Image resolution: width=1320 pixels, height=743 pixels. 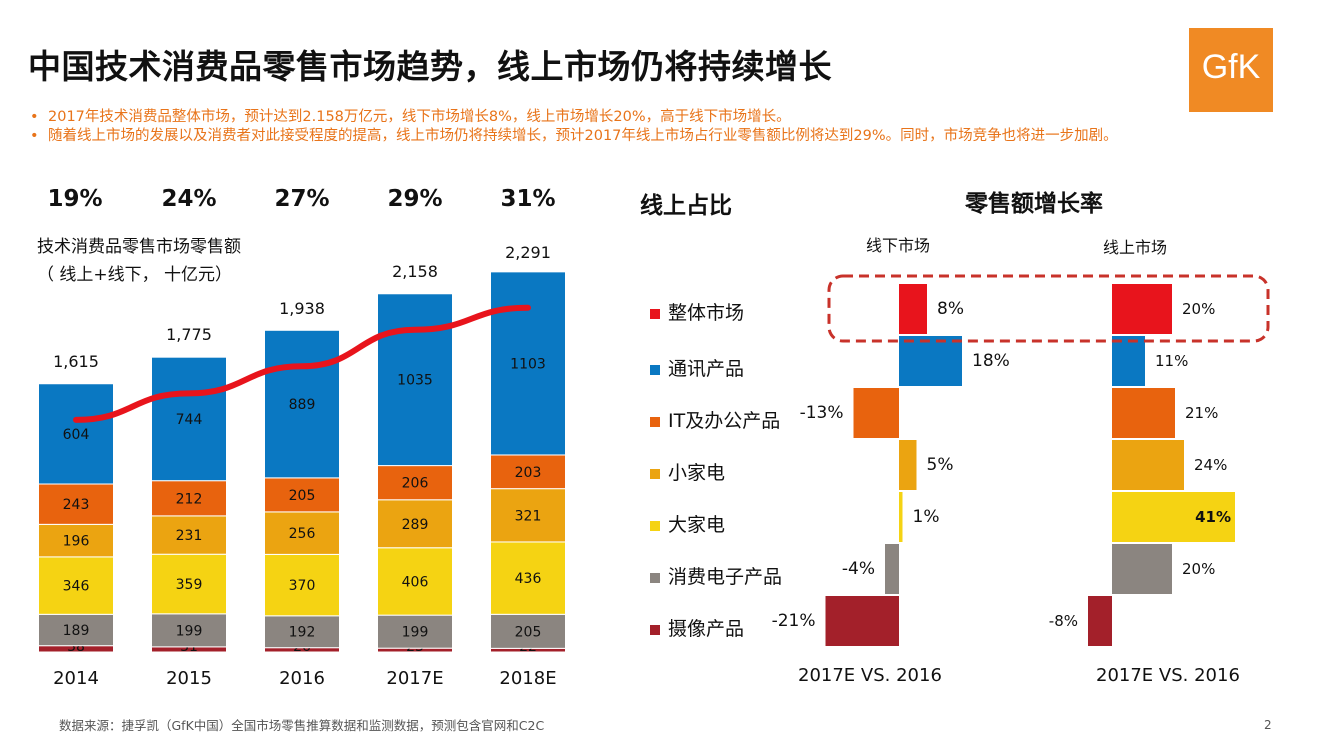 What do you see at coordinates (189, 536) in the screenshot?
I see `segment-value-label: 231` at bounding box center [189, 536].